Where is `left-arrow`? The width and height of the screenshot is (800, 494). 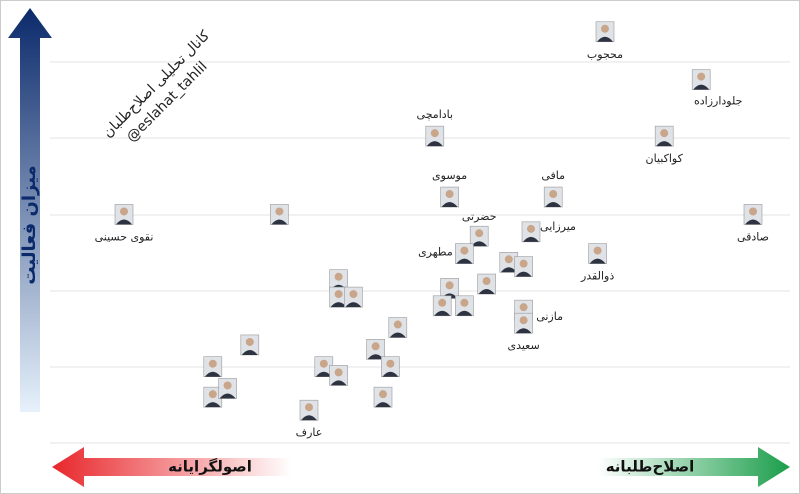 left-arrow is located at coordinates (172, 467).